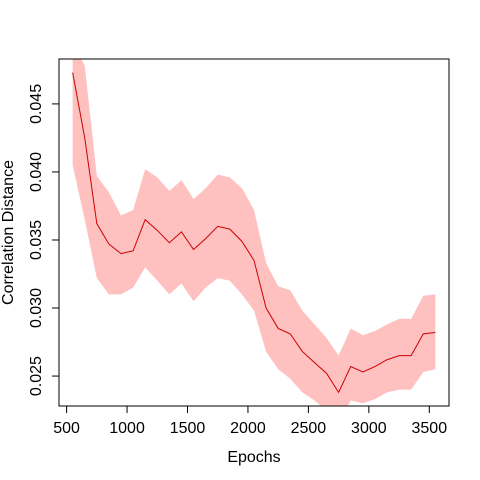 The width and height of the screenshot is (480, 480). Describe the element at coordinates (309, 428) in the screenshot. I see `x-tick-label: 2500` at that location.